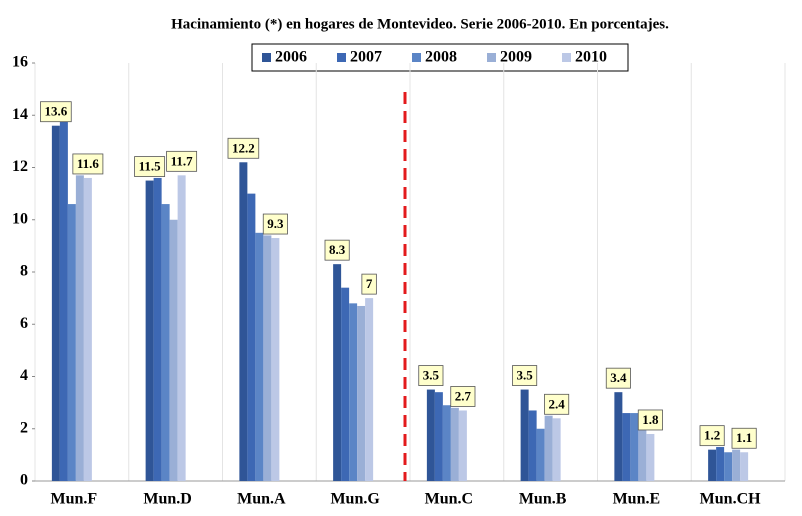 This screenshot has height=516, width=802. I want to click on x-tick-label: Mun.G, so click(355, 499).